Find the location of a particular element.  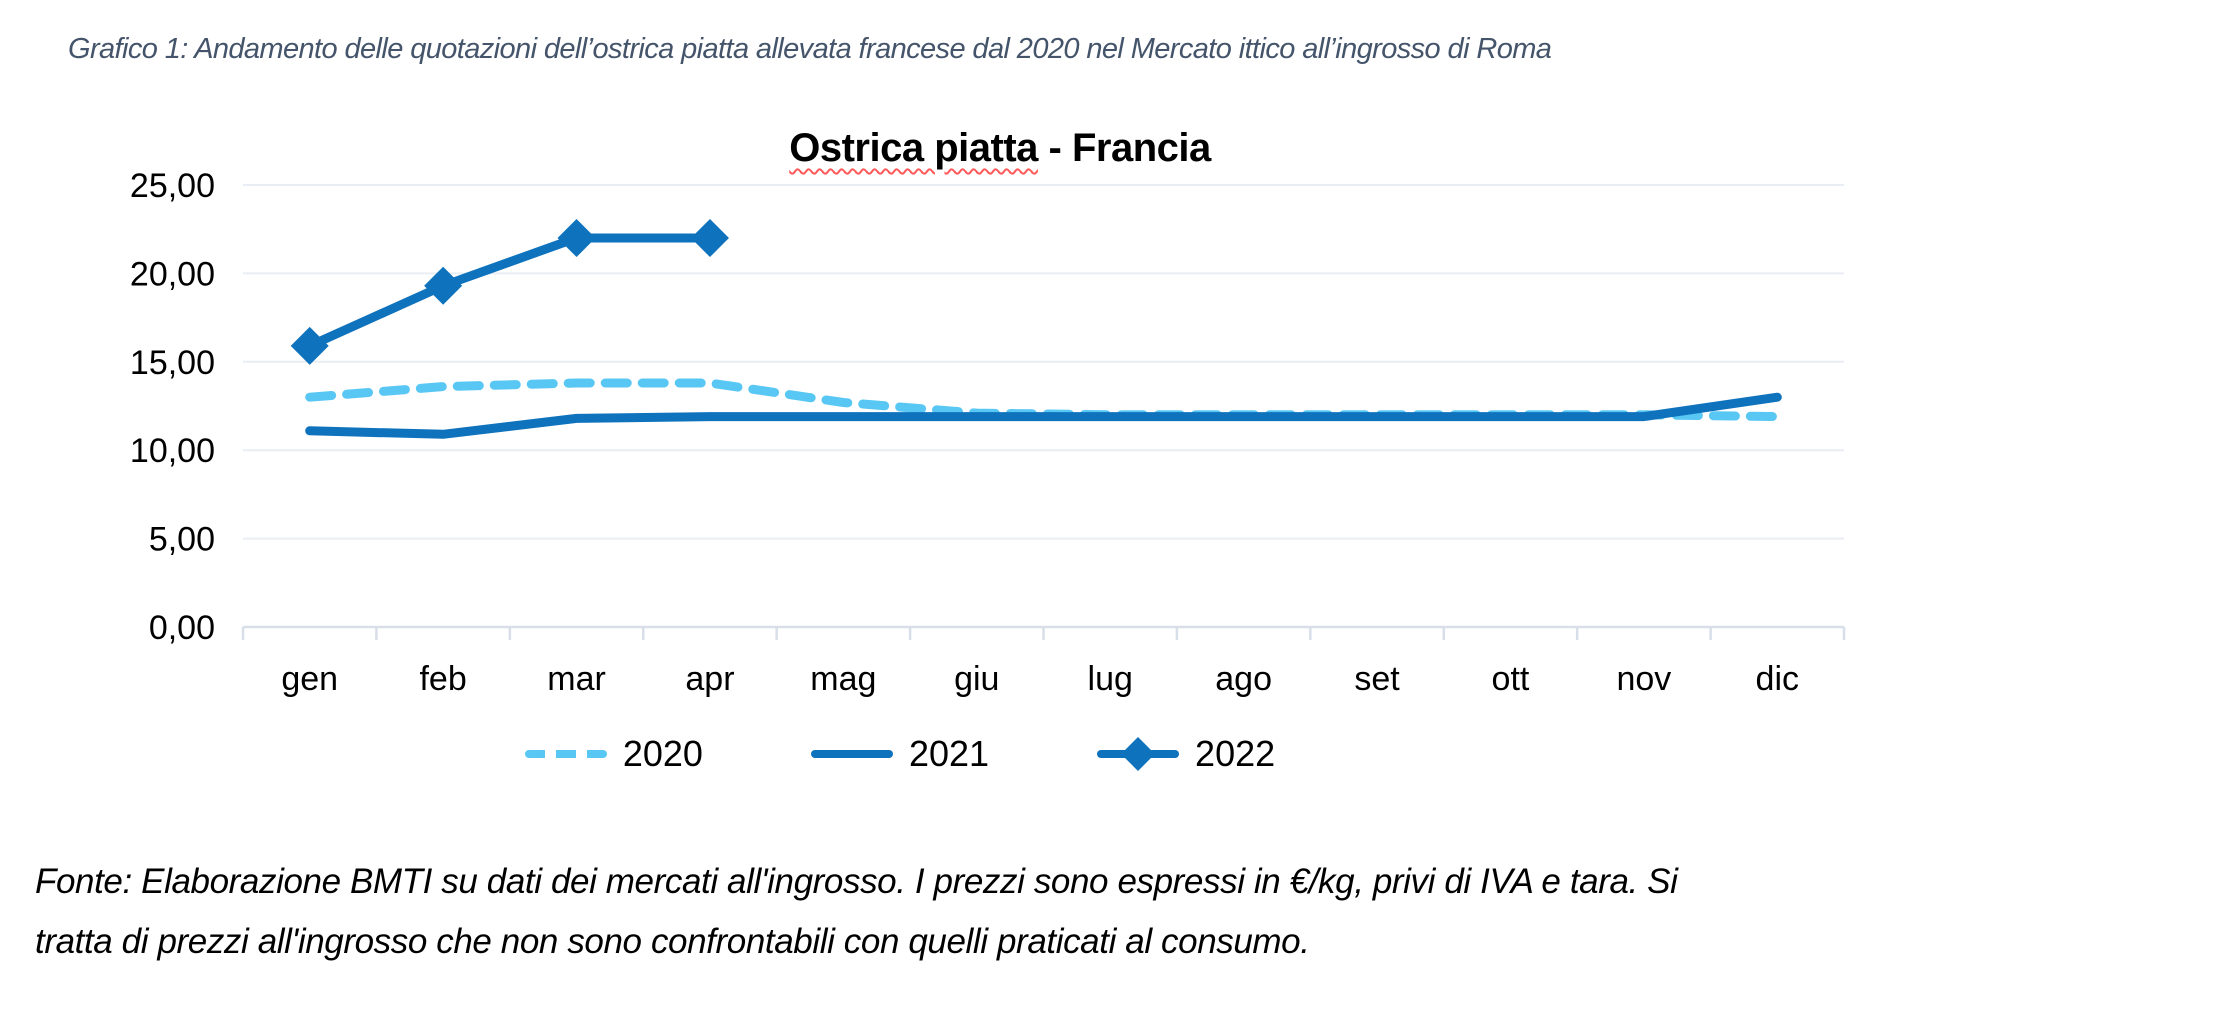

y-axis-tick-label: 25,00 is located at coordinates (172, 186).